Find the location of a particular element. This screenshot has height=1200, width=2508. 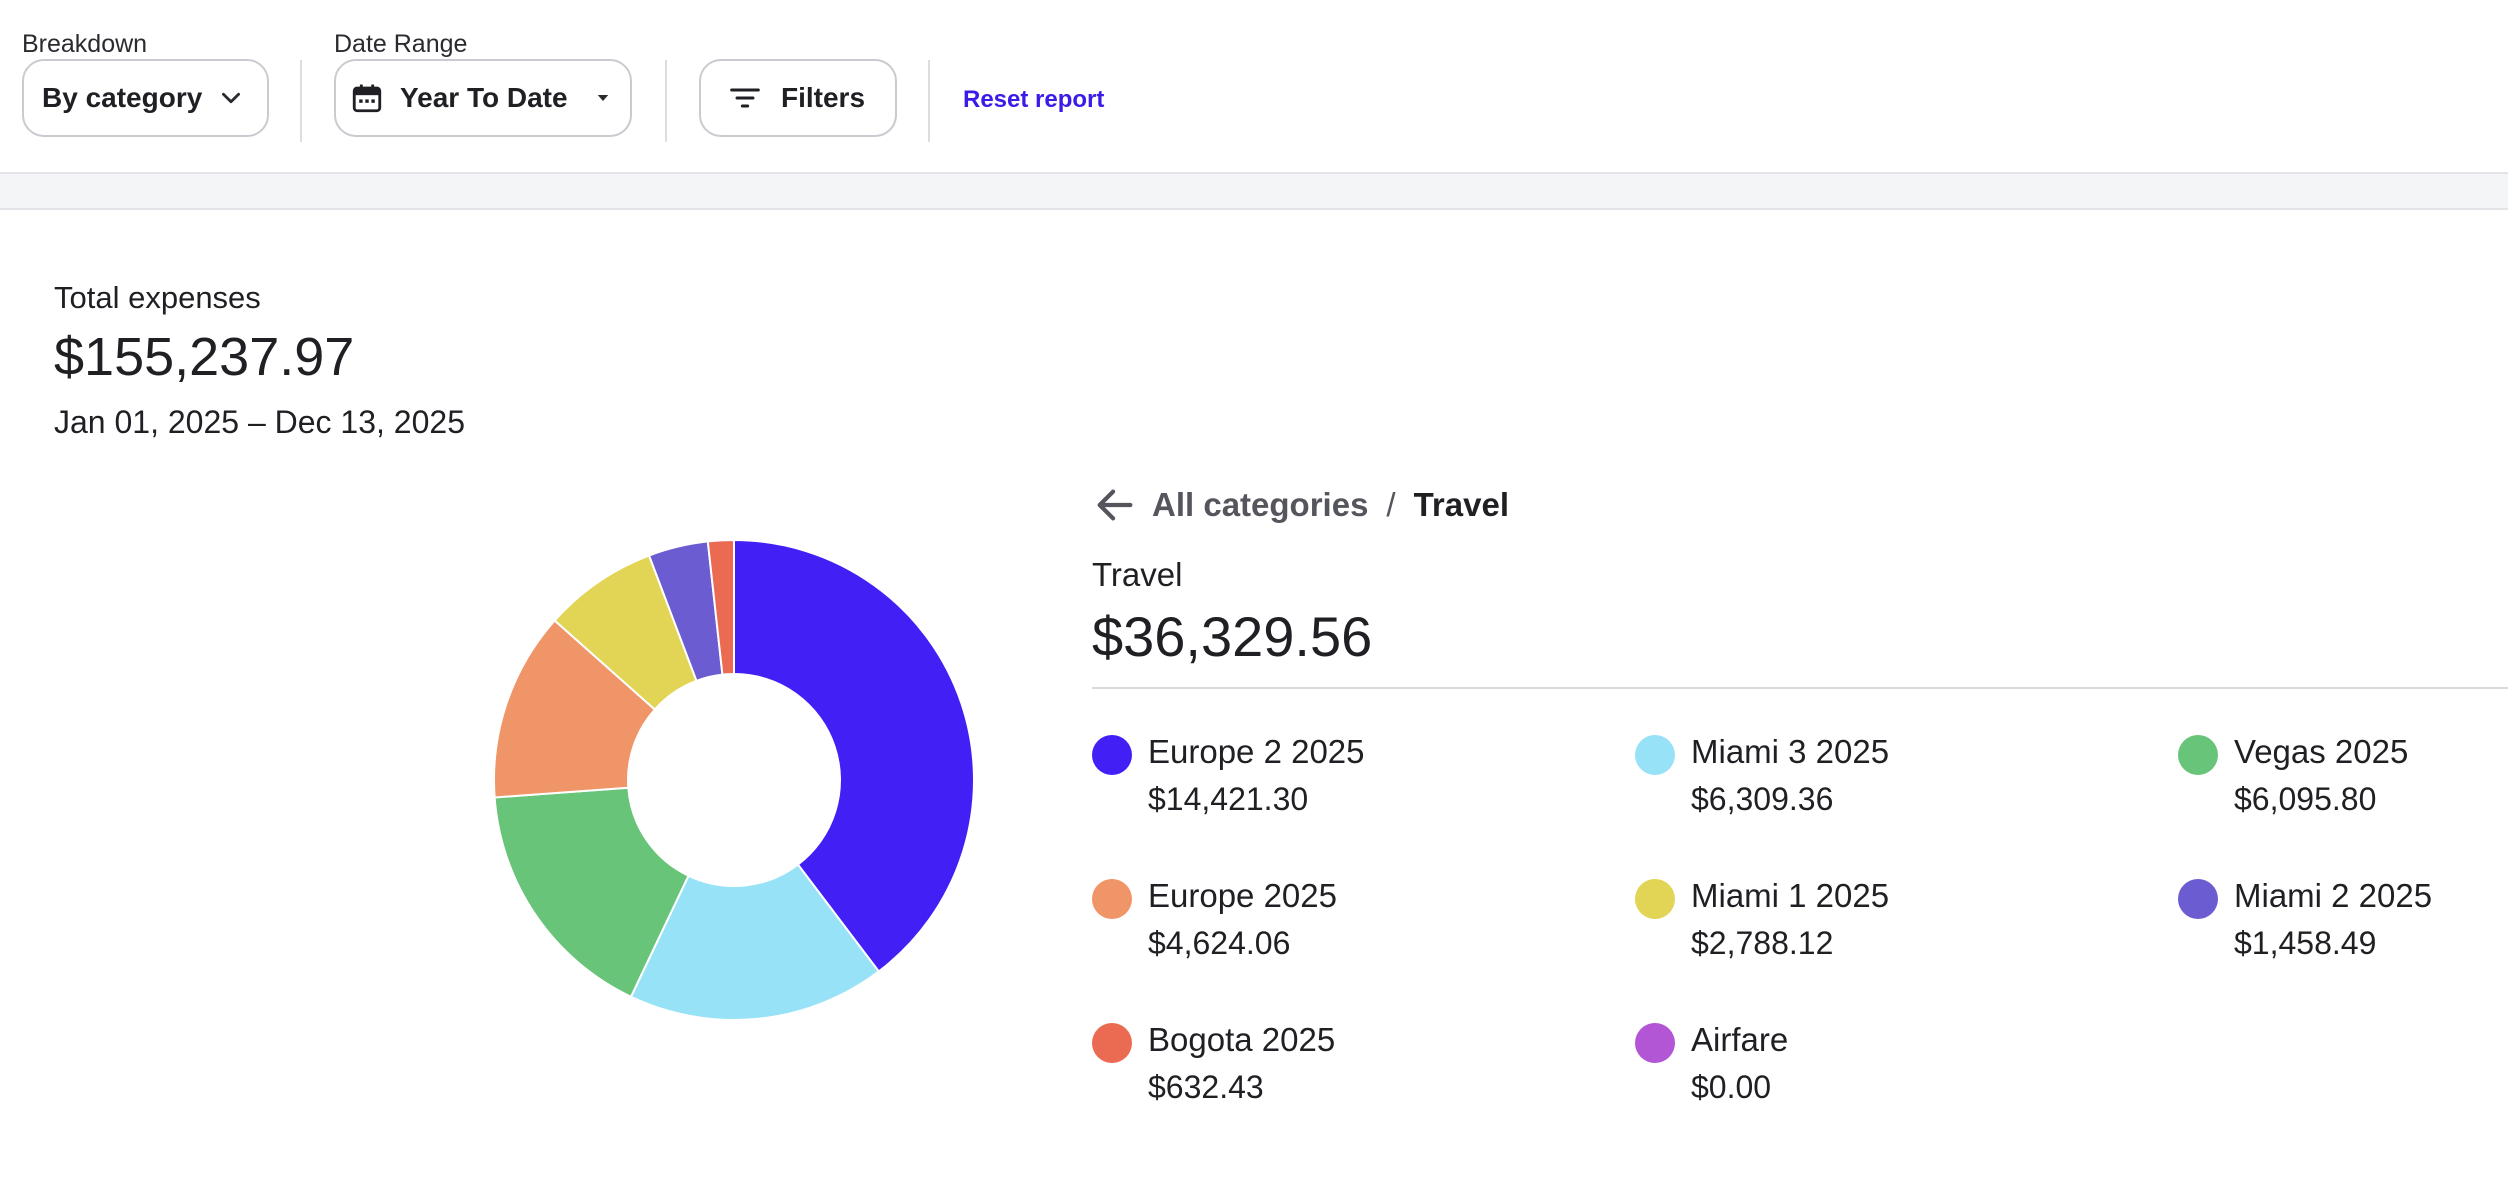

breadcrumb: All categories / Travel is located at coordinates (1300, 505).